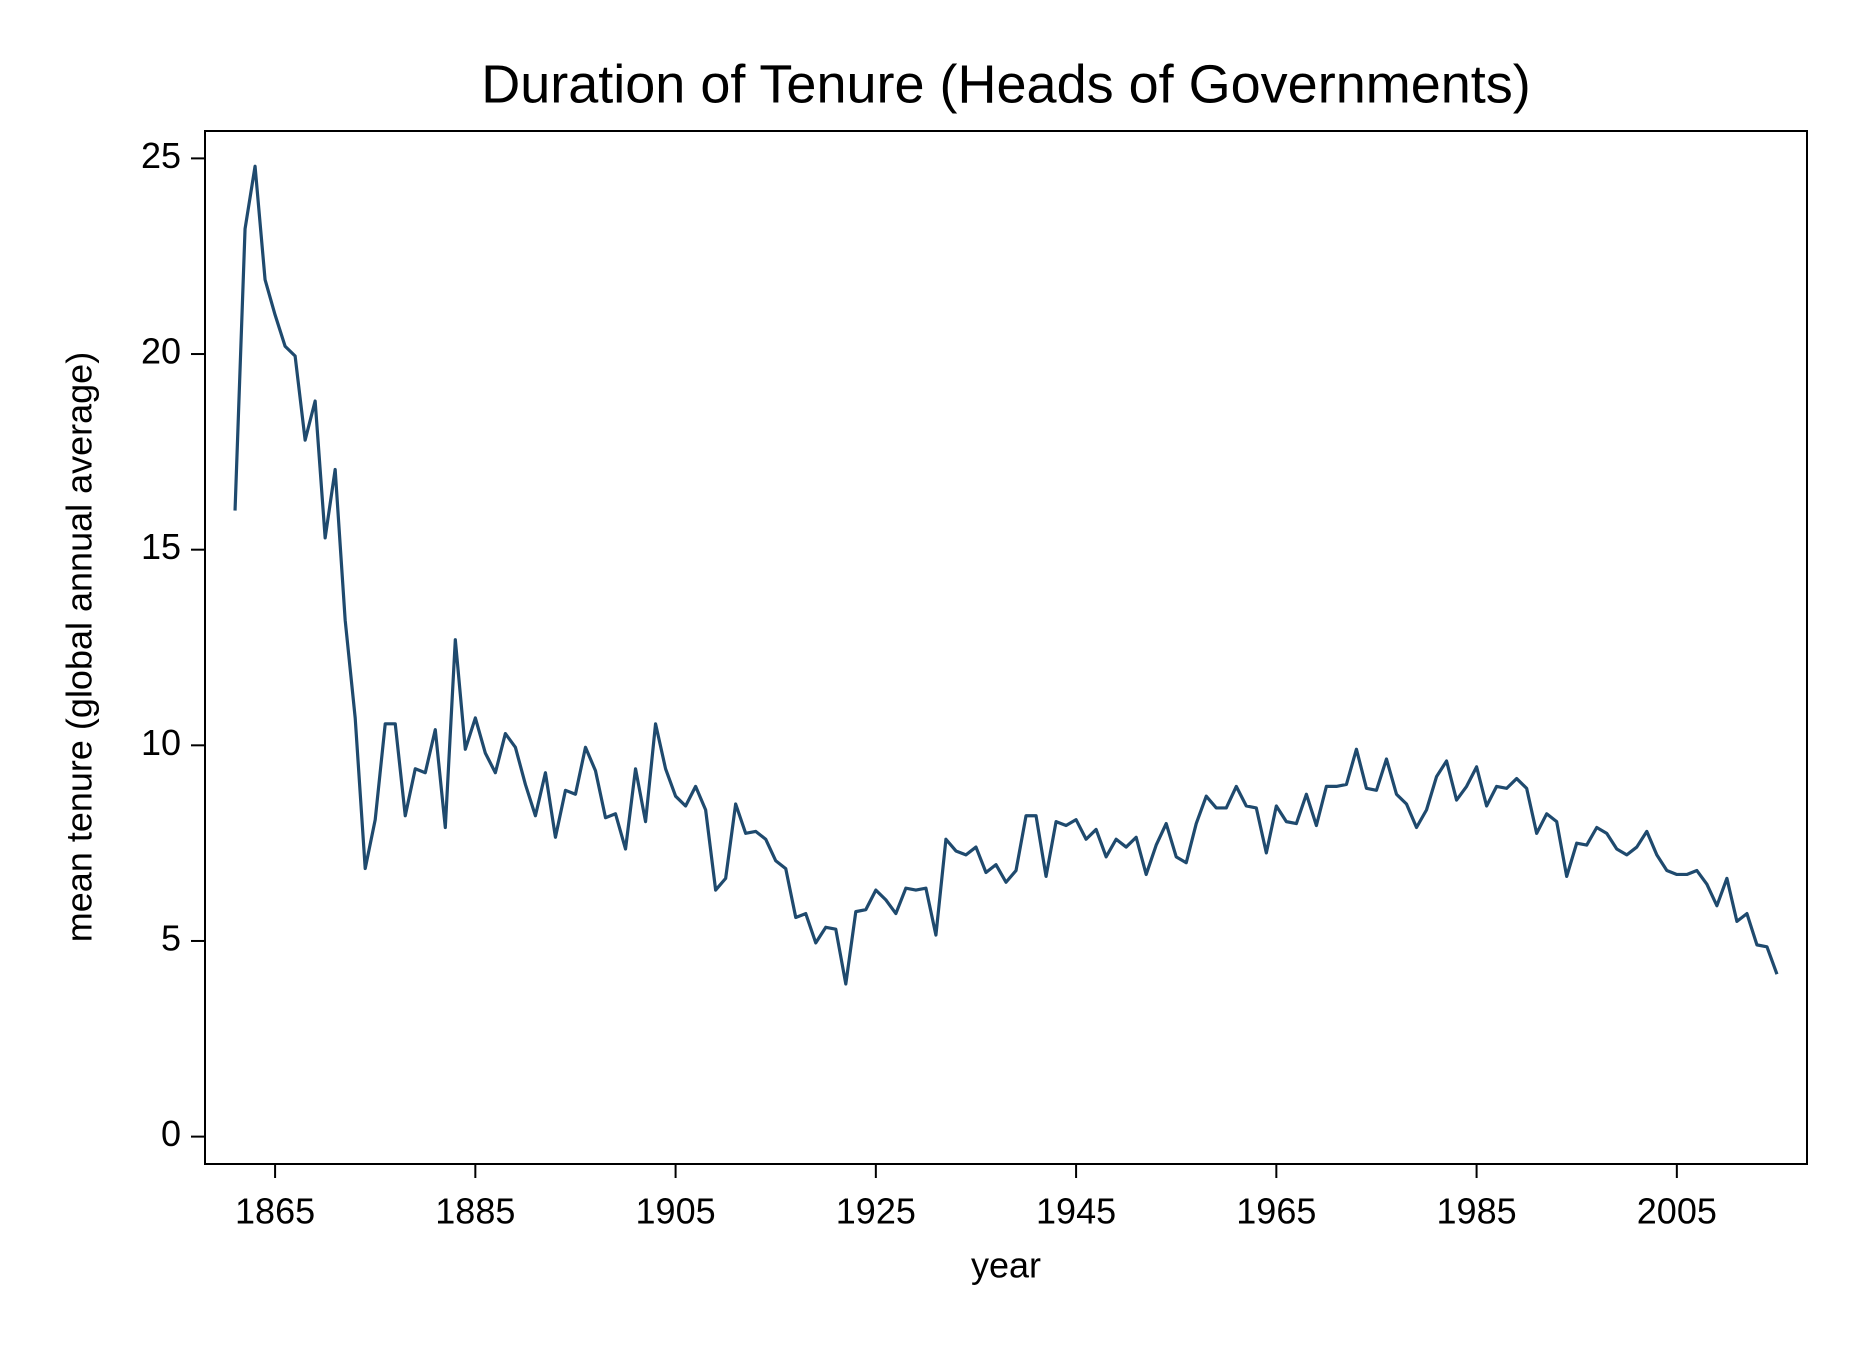 This screenshot has height=1350, width=1857. I want to click on y-tick-label: 25, so click(161, 155).